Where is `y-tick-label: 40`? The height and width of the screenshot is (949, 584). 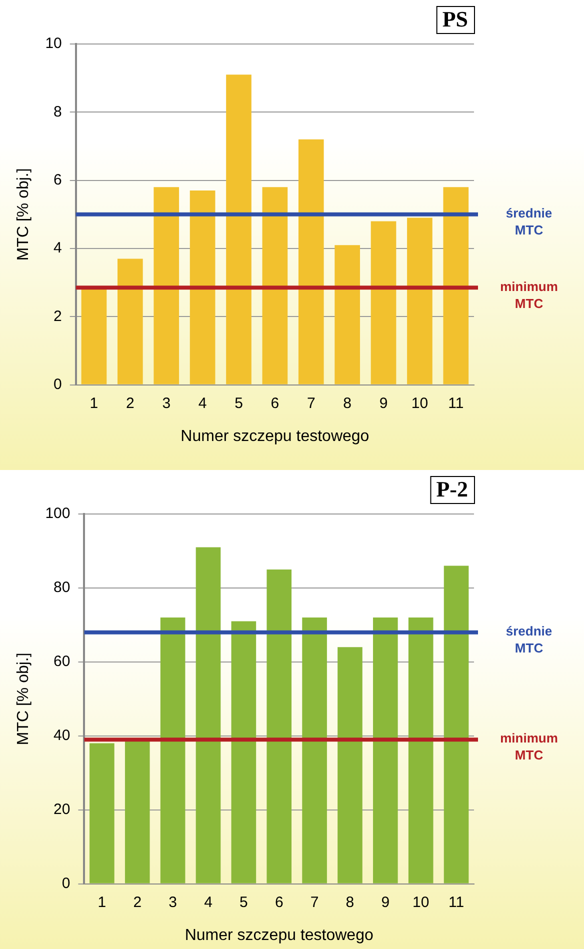
y-tick-label: 40 is located at coordinates (62, 735).